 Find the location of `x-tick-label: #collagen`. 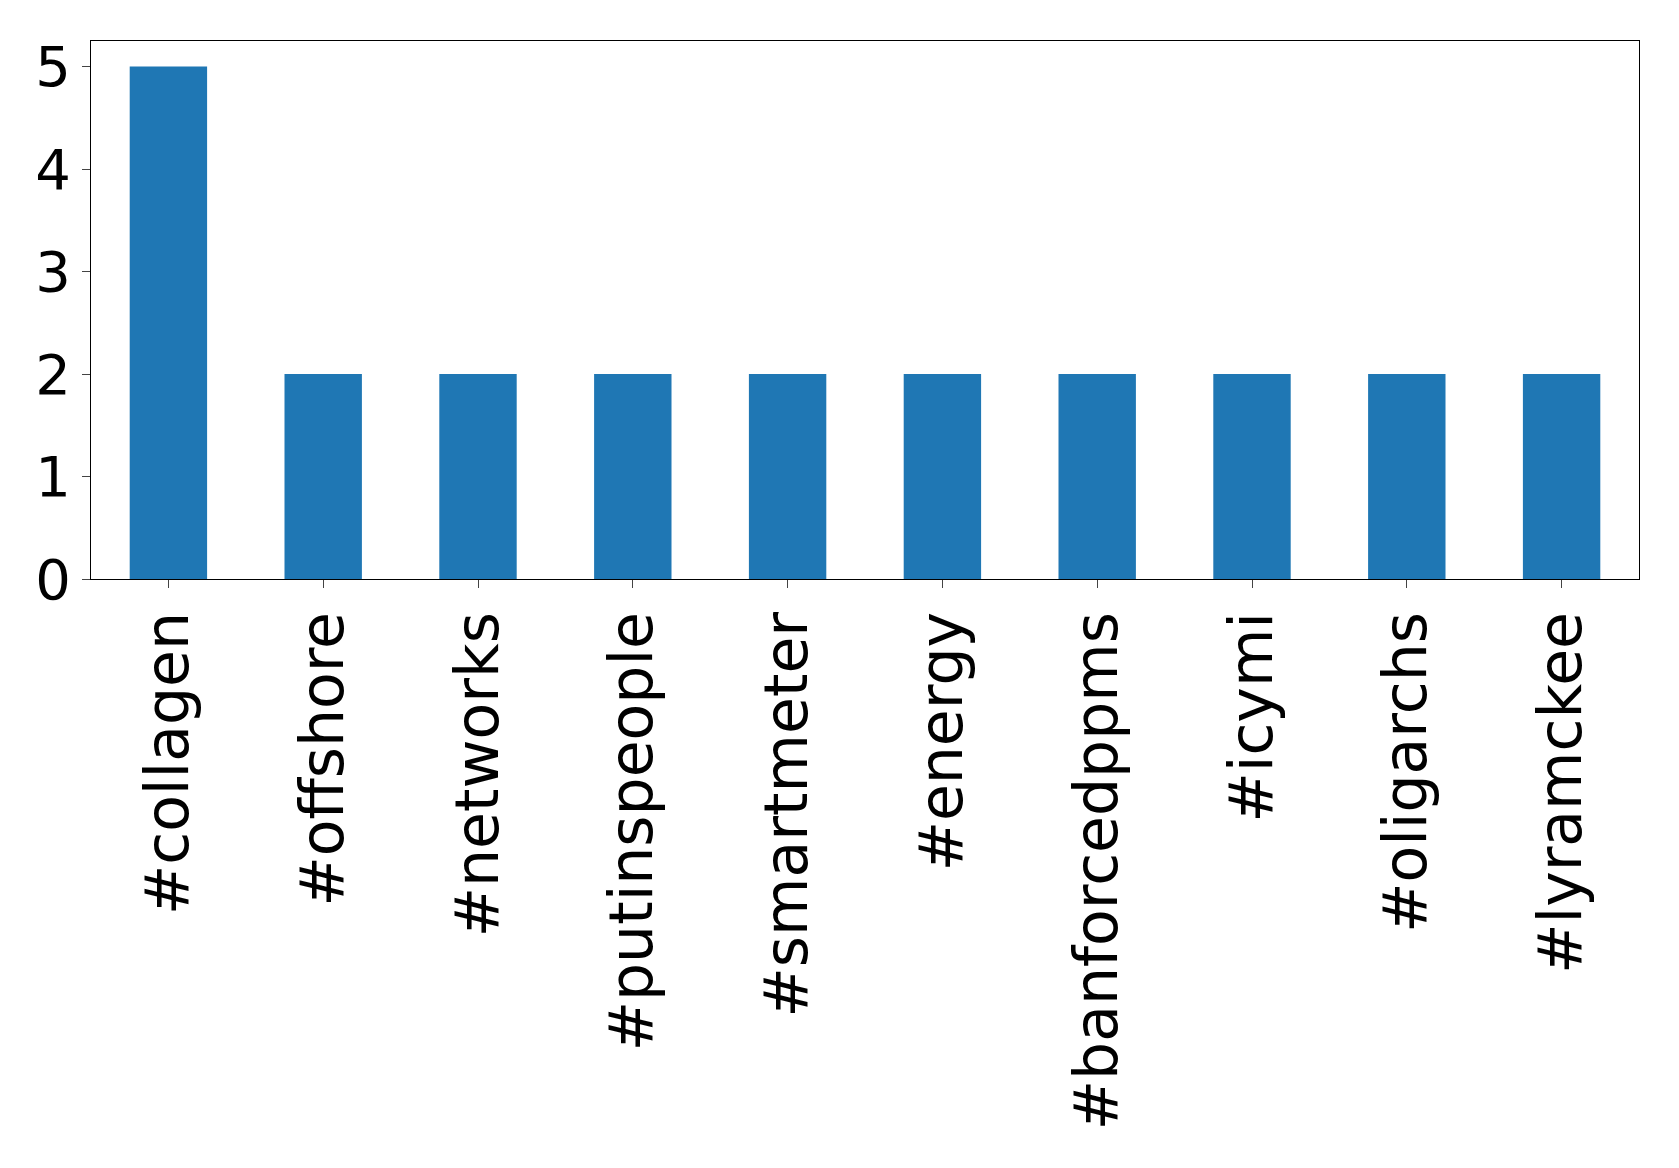

x-tick-label: #collagen is located at coordinates (166, 764).